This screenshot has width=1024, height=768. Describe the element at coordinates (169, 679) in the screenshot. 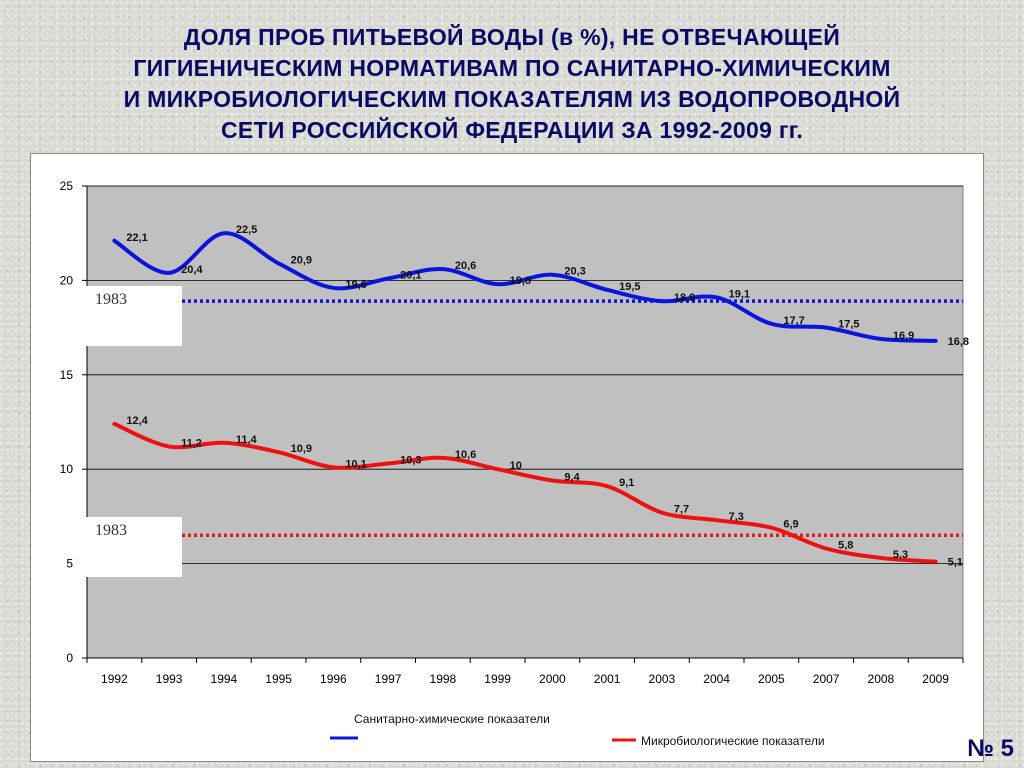

I see `x-tick-label: 1993` at that location.